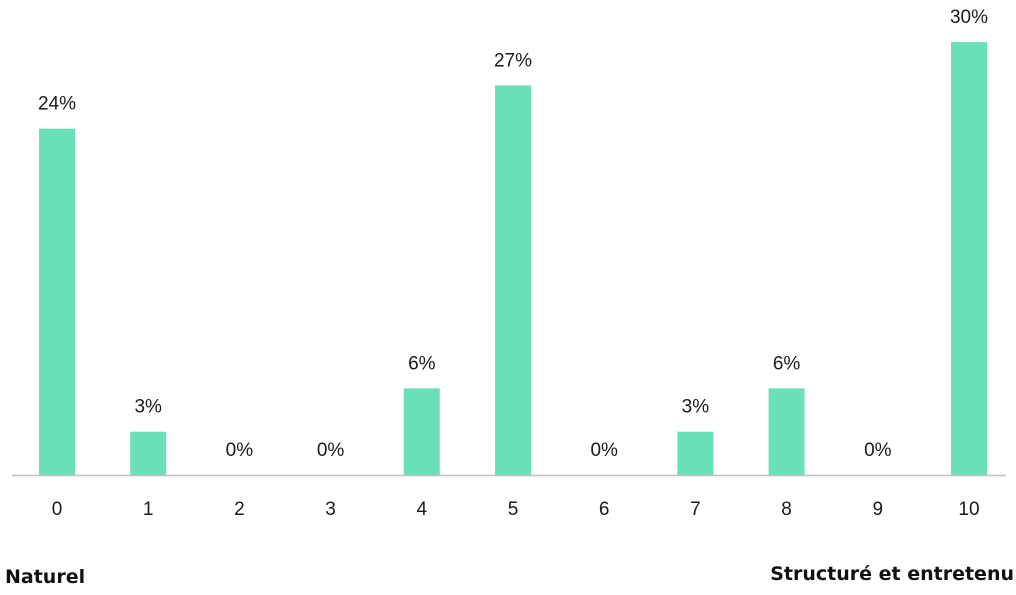 This screenshot has width=1016, height=595. What do you see at coordinates (422, 363) in the screenshot?
I see `value-label-4: 6%` at bounding box center [422, 363].